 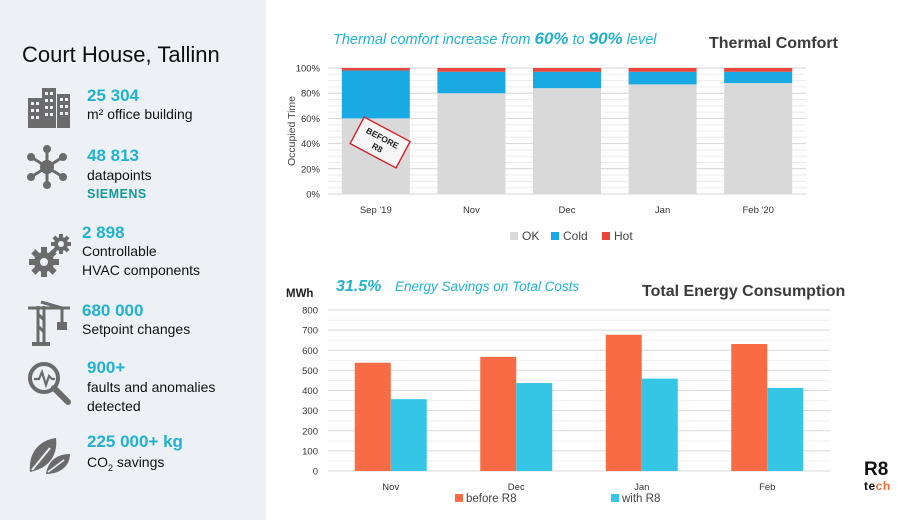 I want to click on stat-label: datapoints, so click(x=119, y=175).